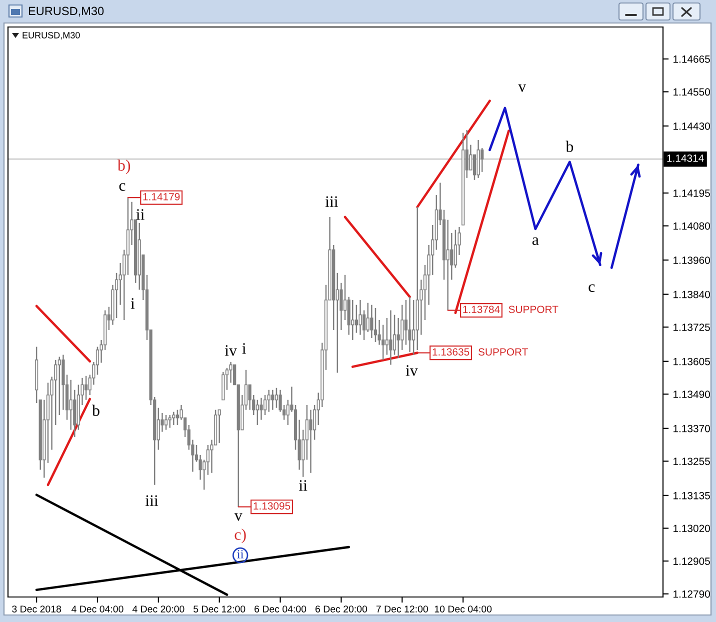 The image size is (716, 622). I want to click on annotation: b), so click(123, 167).